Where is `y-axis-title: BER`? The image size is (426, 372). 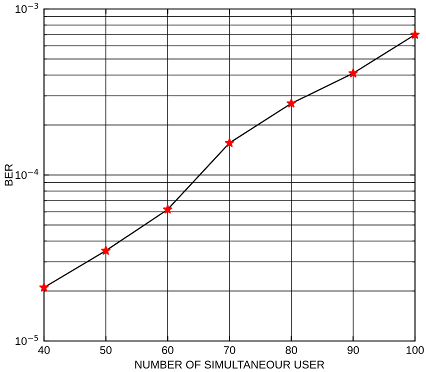
y-axis-title: BER is located at coordinates (8, 175).